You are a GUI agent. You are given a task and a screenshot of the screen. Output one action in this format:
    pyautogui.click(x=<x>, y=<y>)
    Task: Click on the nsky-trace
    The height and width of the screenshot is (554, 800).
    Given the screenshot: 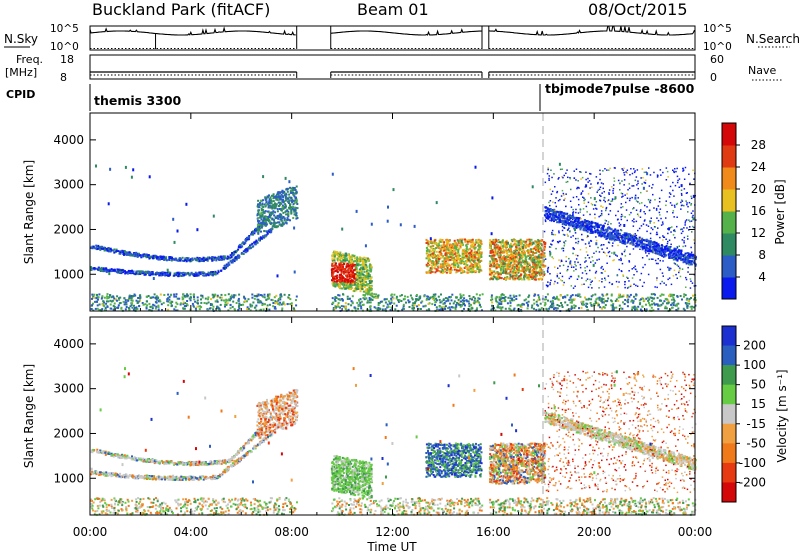 What is the action you would take?
    pyautogui.click(x=592, y=30)
    